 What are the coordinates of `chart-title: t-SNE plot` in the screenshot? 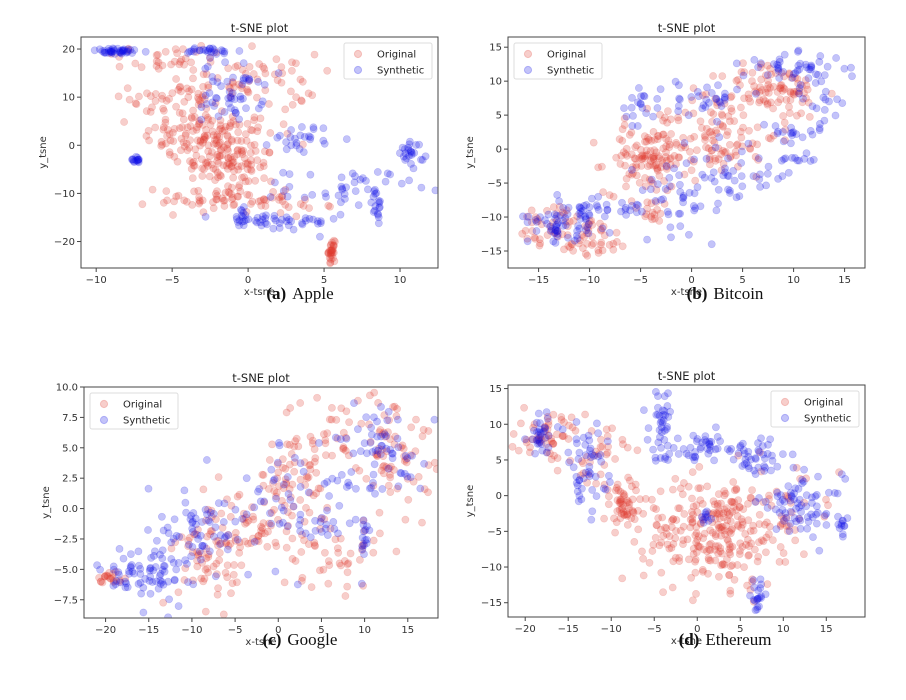 It's located at (260, 28).